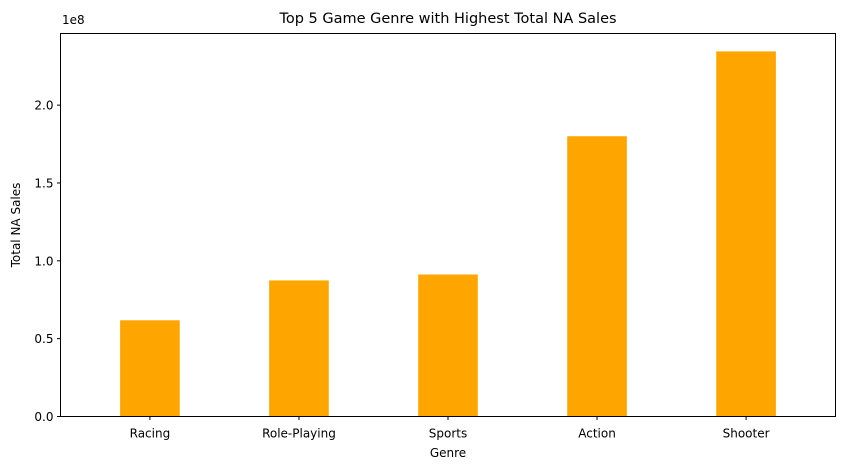  What do you see at coordinates (448, 345) in the screenshot?
I see `bar-sports` at bounding box center [448, 345].